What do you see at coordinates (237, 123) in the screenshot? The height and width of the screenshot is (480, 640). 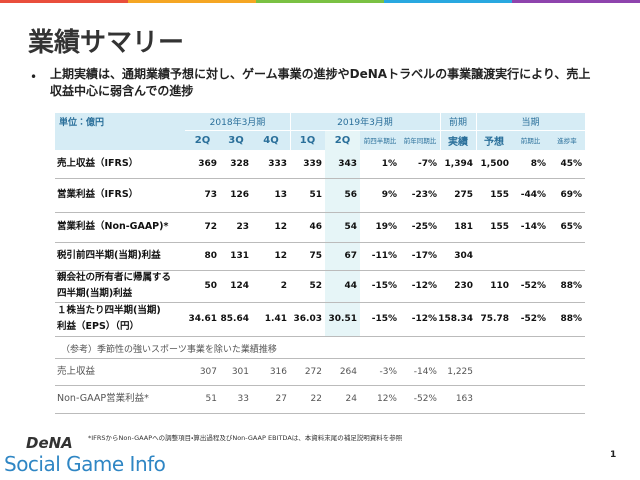 I see `group-header: 2018年3月期` at bounding box center [237, 123].